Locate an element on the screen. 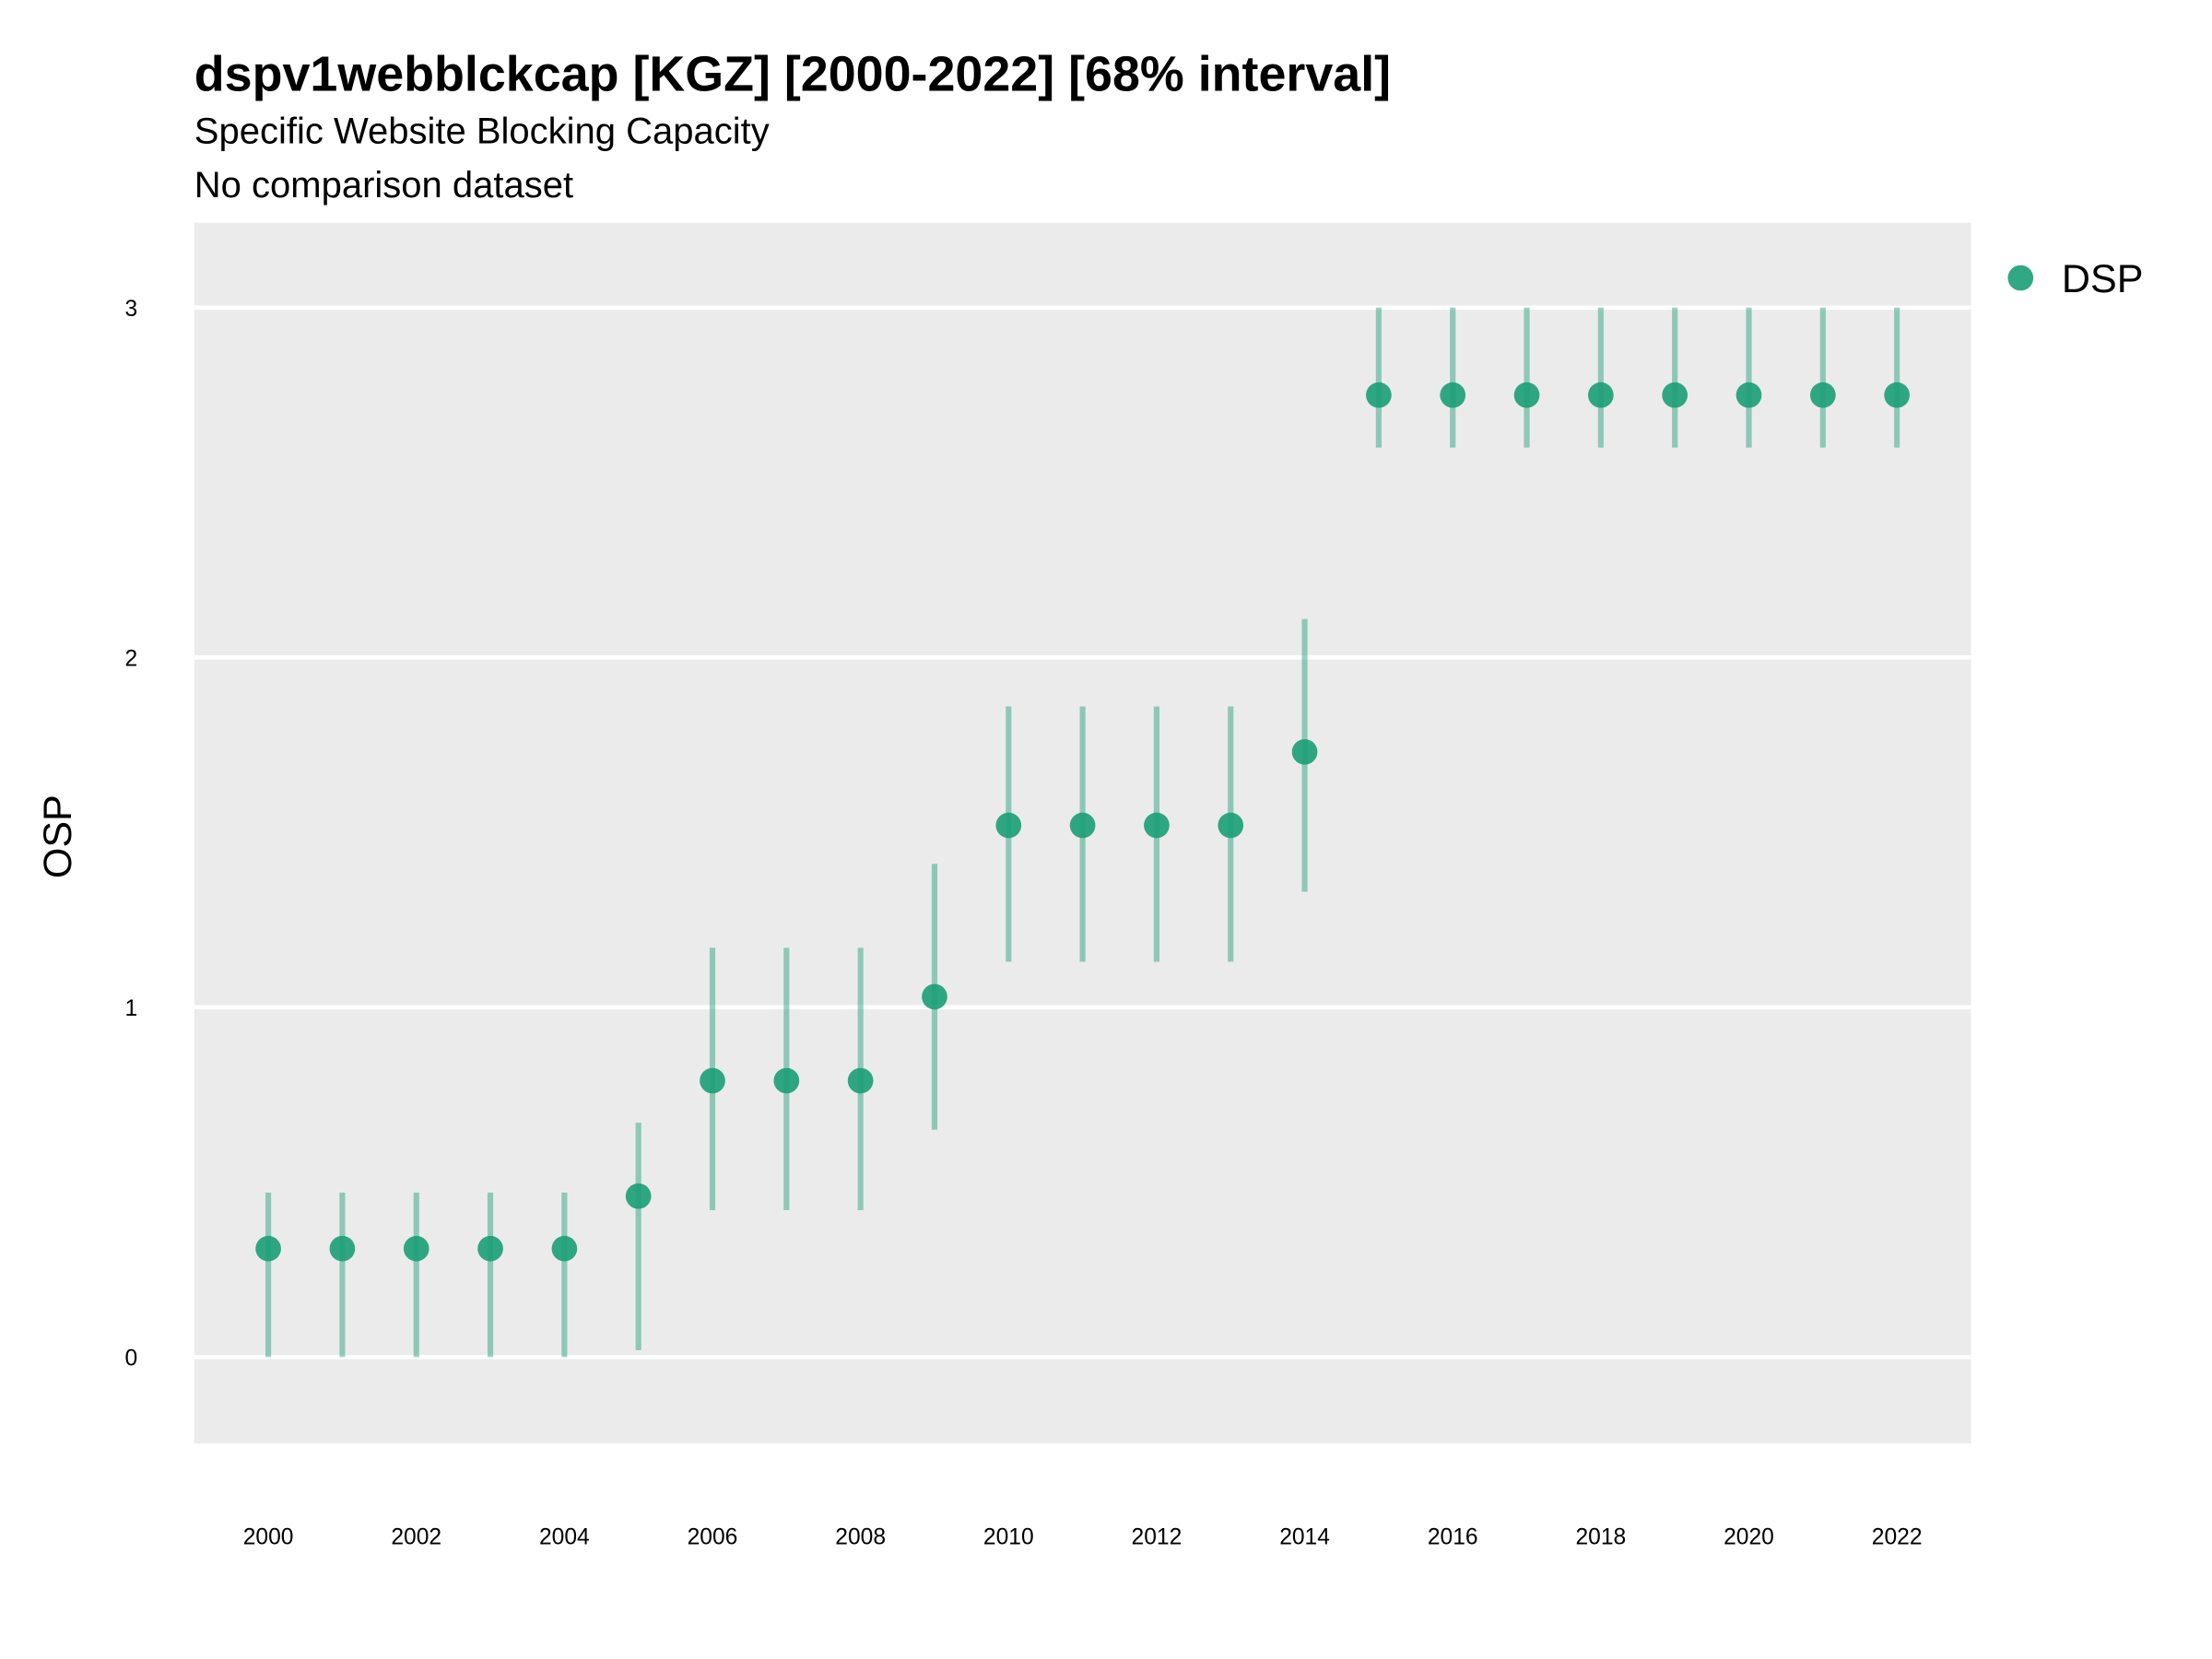  x-tick-label: 2006 is located at coordinates (713, 1536).